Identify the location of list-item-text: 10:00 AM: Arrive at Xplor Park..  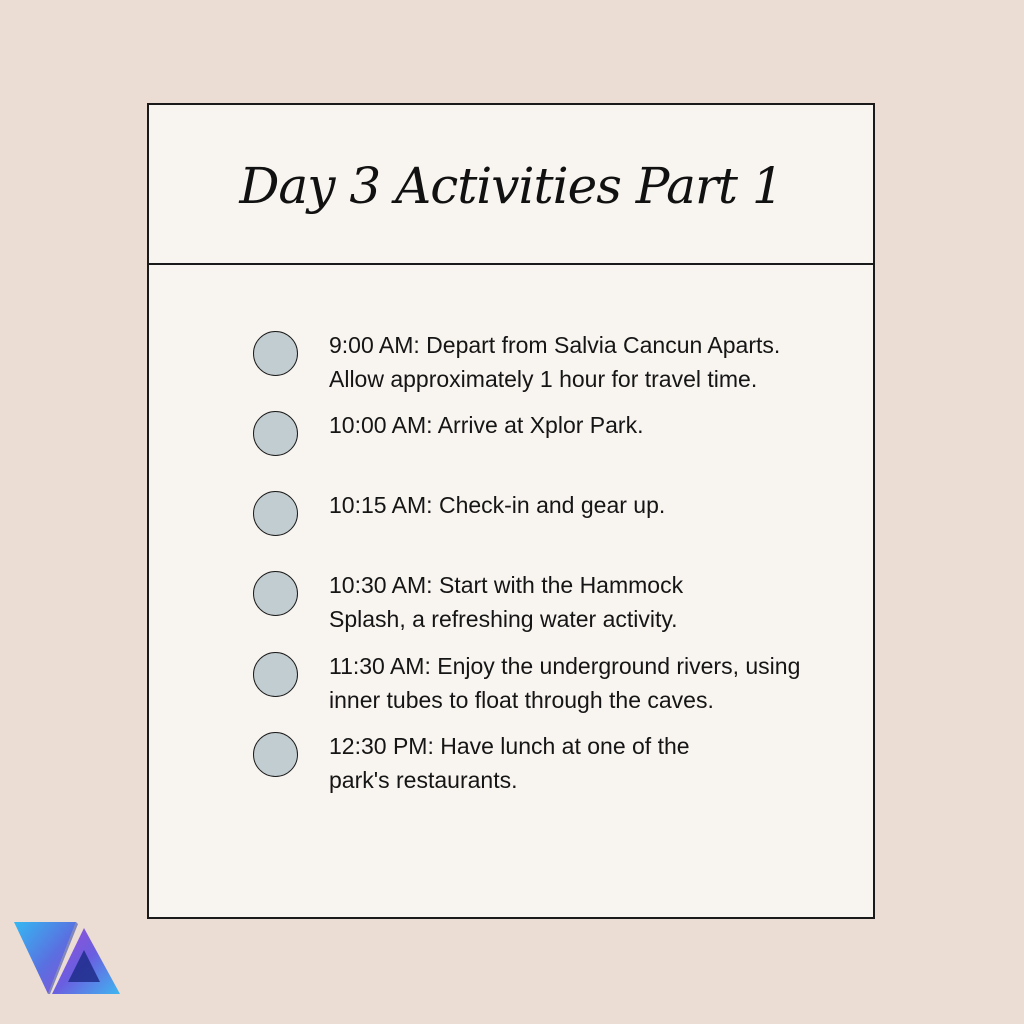
(486, 425).